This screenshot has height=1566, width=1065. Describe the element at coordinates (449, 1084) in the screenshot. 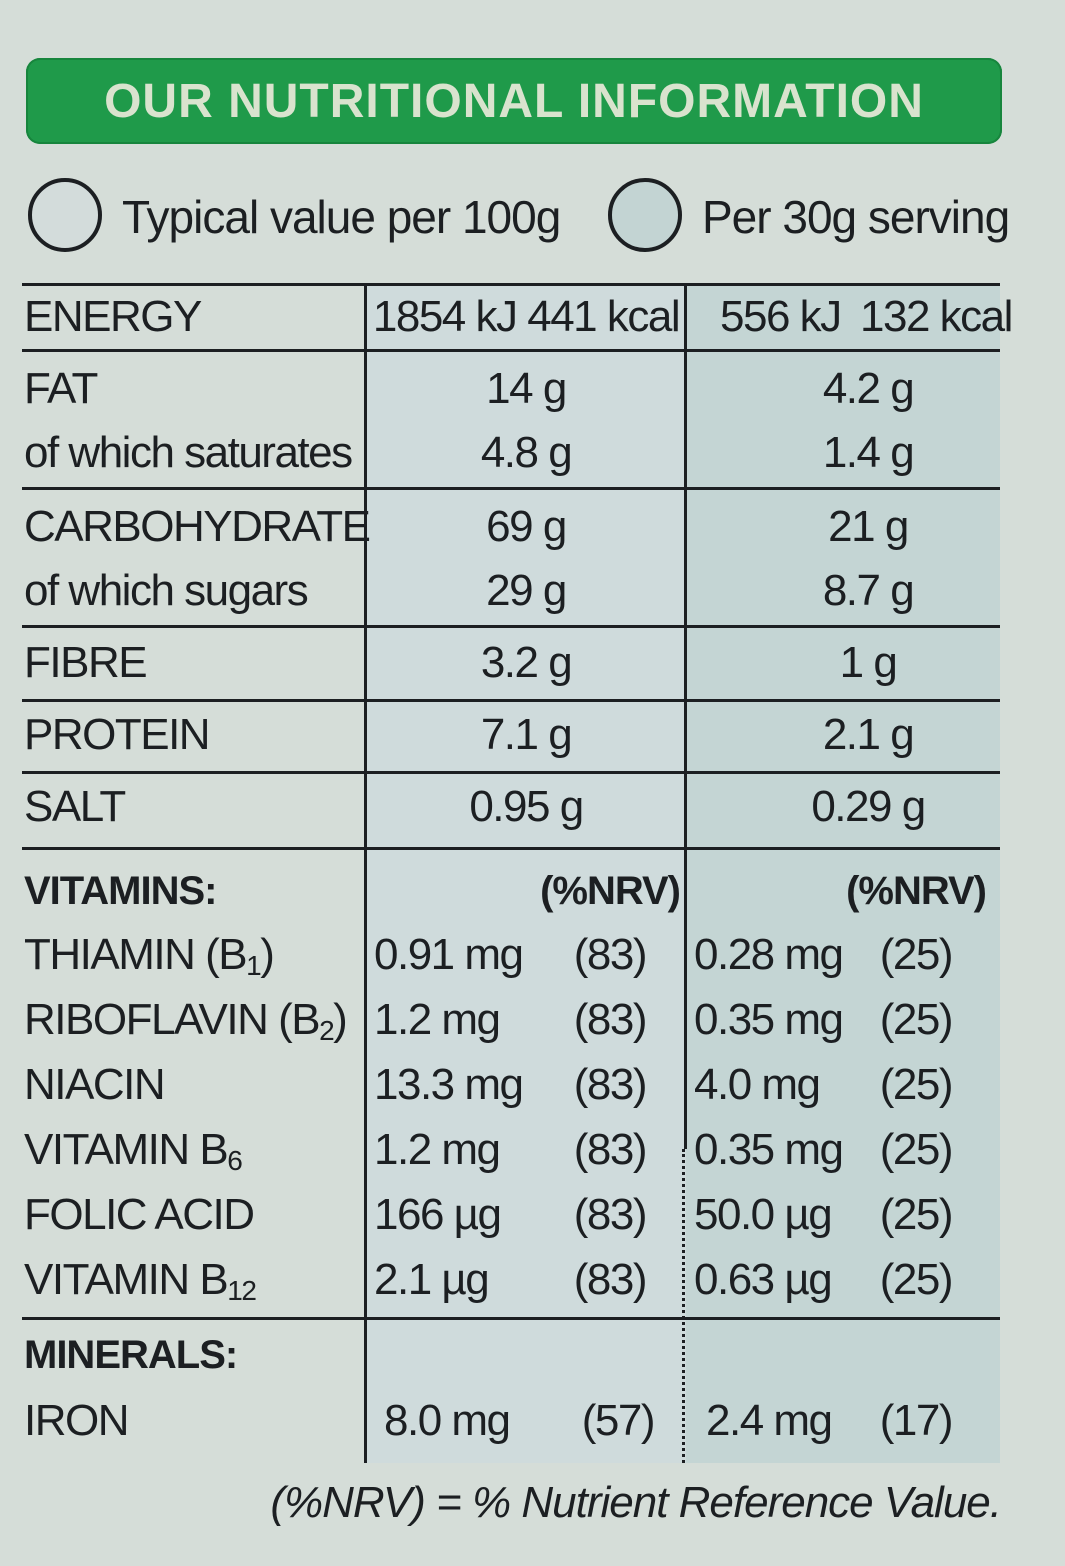

I see `vitamin-amount-per-100g: 13.3 mg` at that location.